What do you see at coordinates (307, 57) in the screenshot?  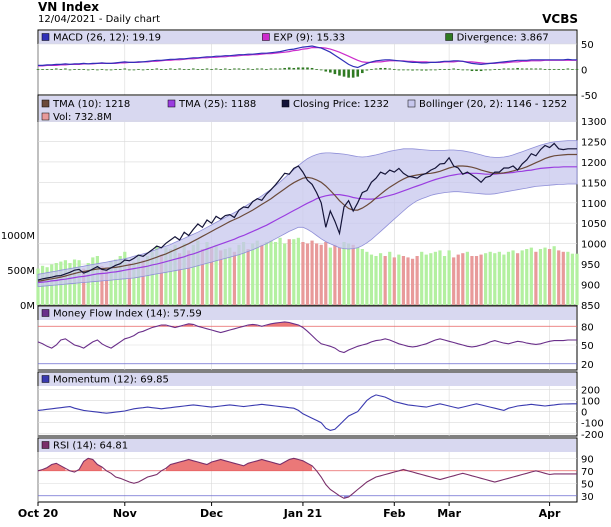 I see `macd-line` at bounding box center [307, 57].